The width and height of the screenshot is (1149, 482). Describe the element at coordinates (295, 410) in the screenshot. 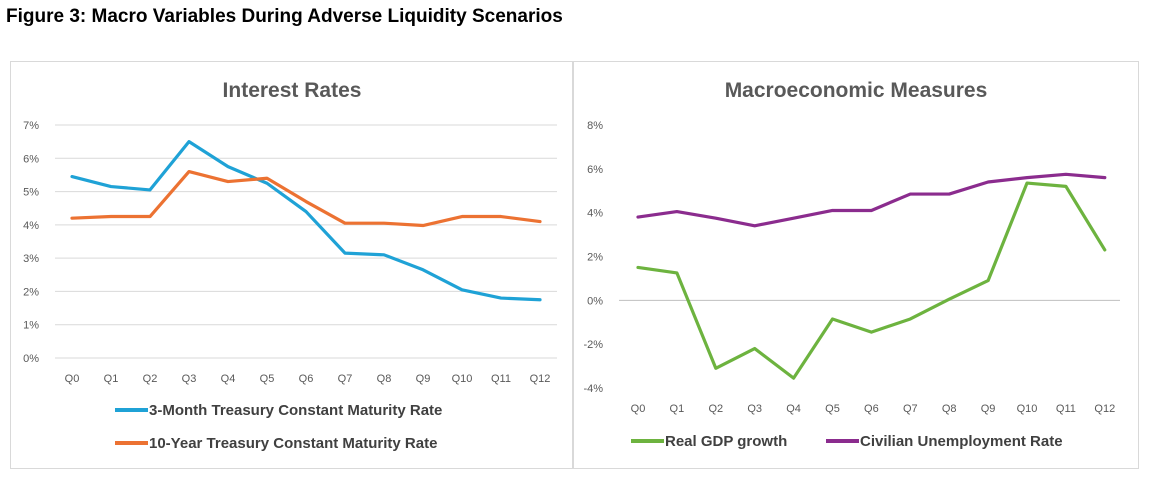

I see `legend-label: 3-Month Treasury Constant Maturity Rate` at that location.